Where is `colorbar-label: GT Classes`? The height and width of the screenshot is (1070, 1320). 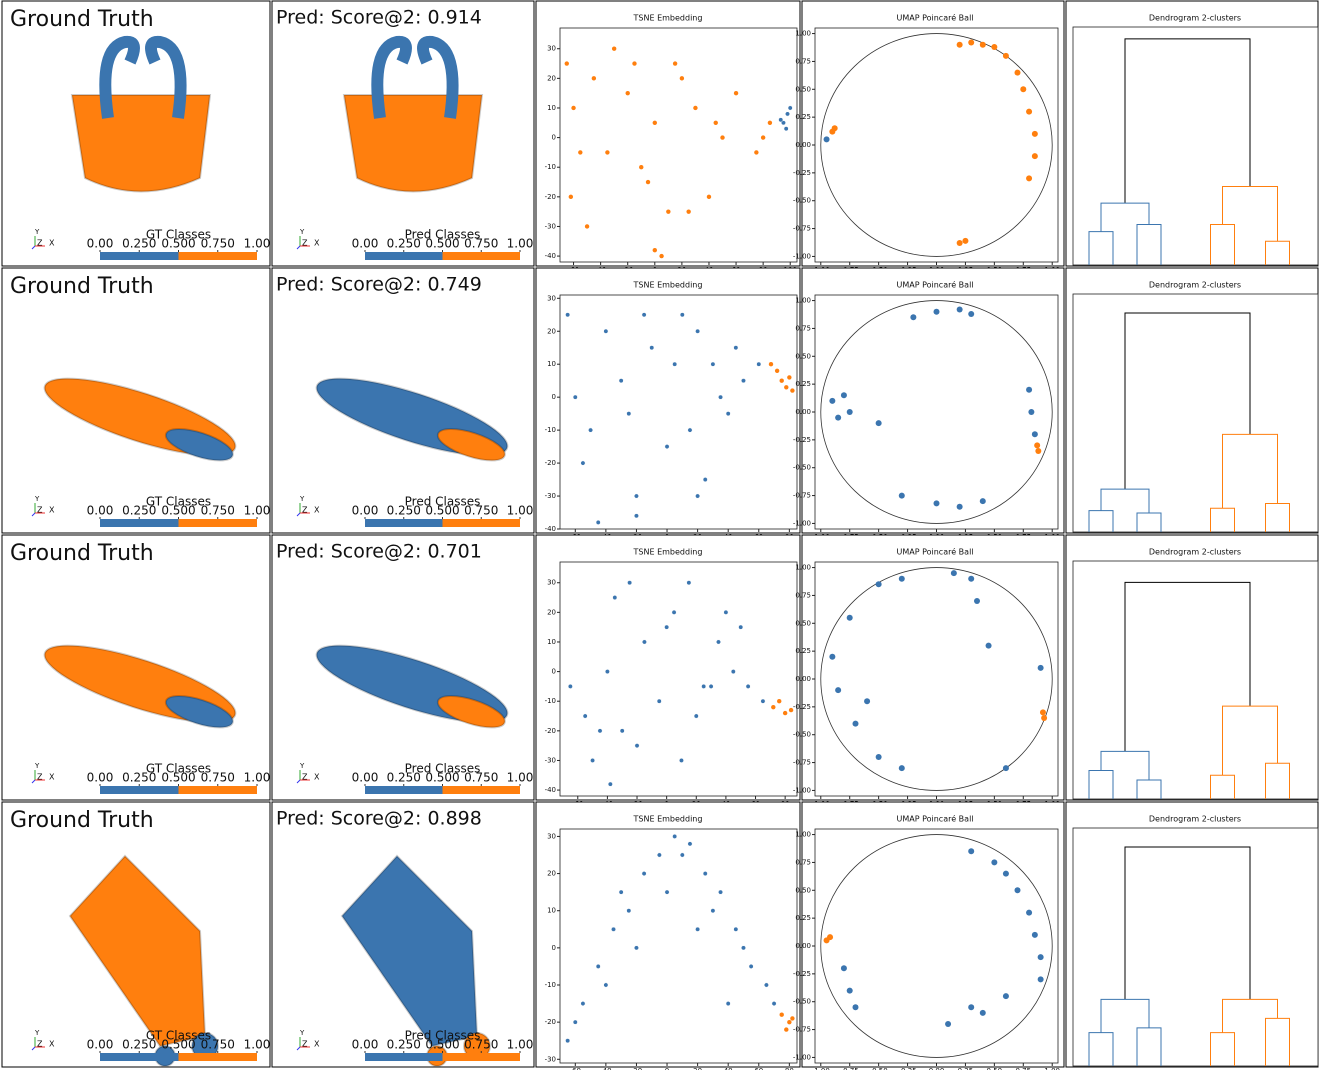
colorbar-label: GT Classes is located at coordinates (178, 769).